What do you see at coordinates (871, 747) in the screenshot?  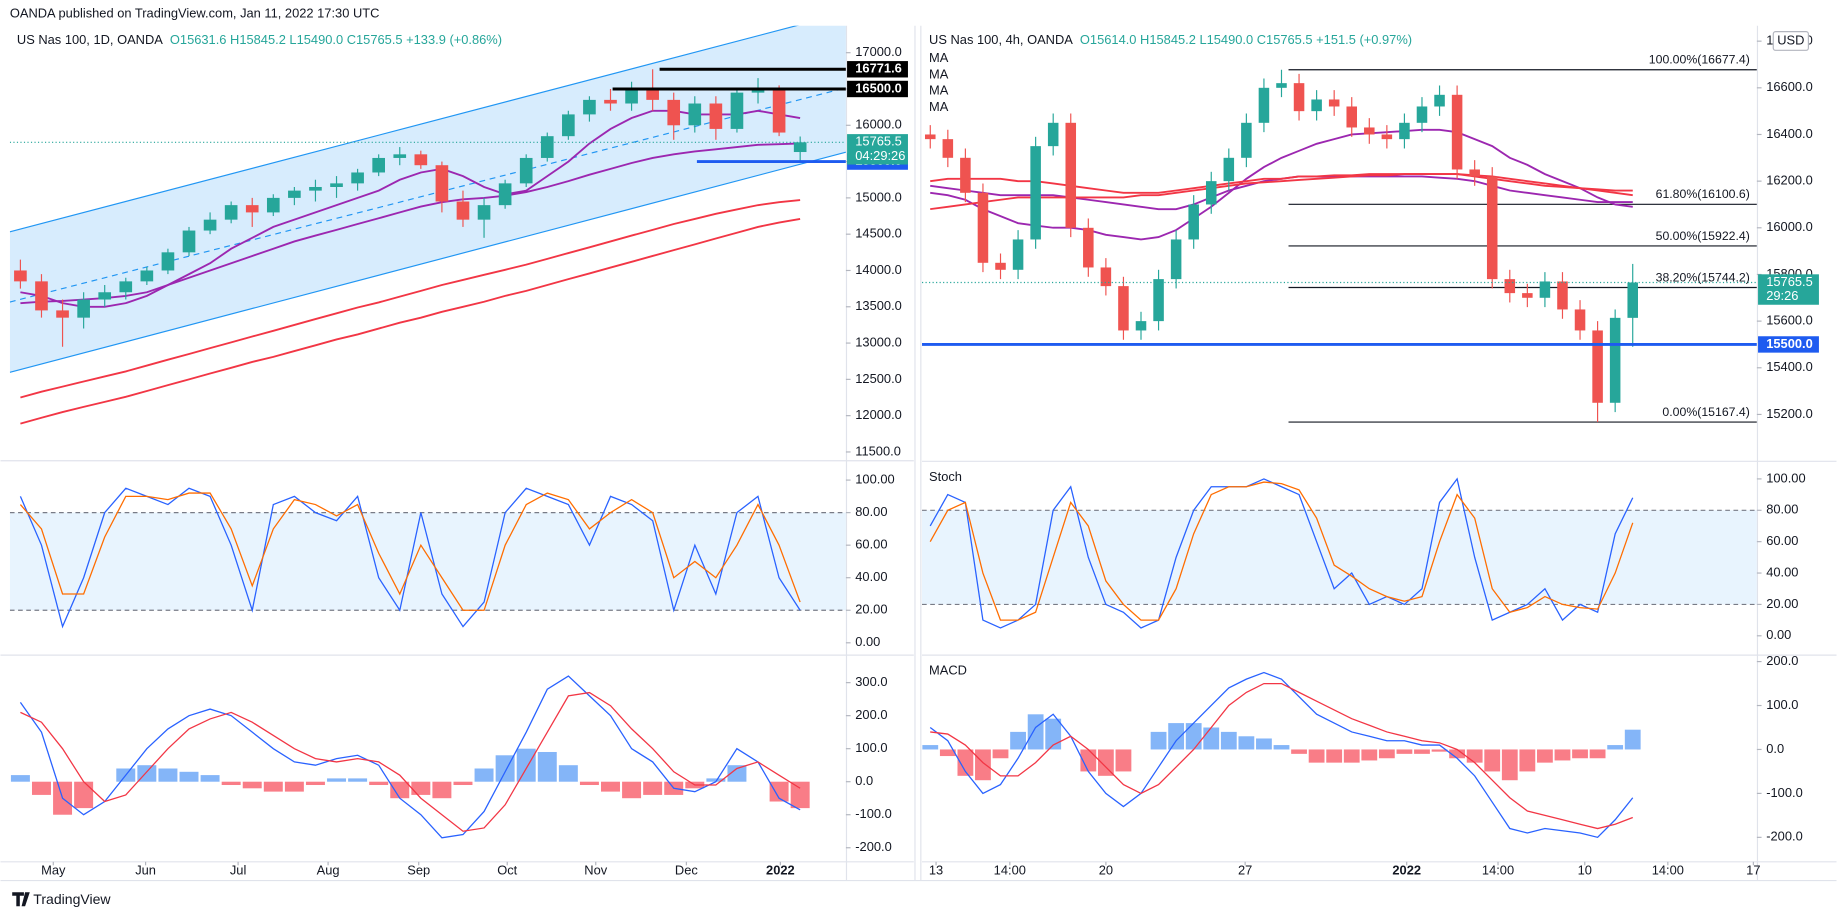 I see `y-tick-label: 100.0` at bounding box center [871, 747].